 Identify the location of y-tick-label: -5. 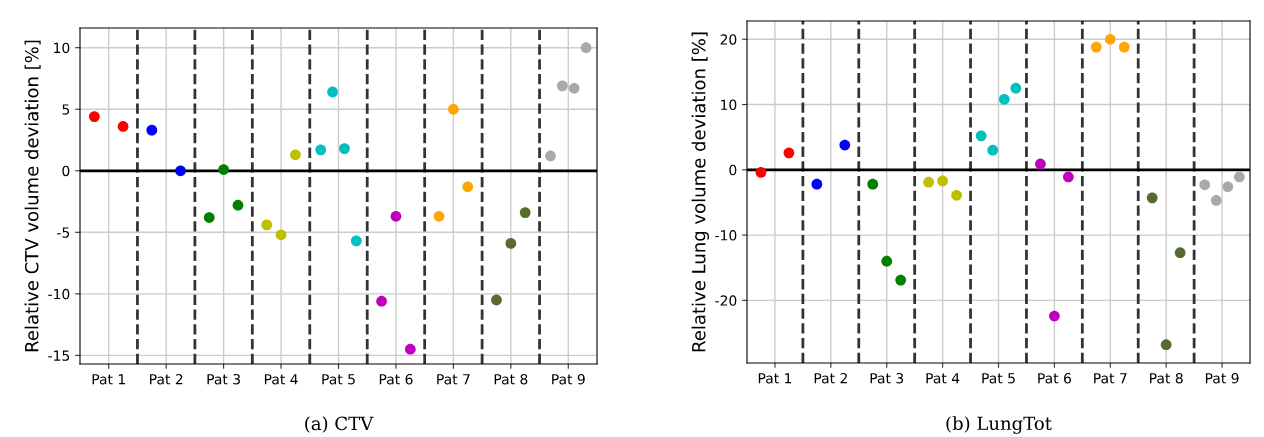
(63, 232).